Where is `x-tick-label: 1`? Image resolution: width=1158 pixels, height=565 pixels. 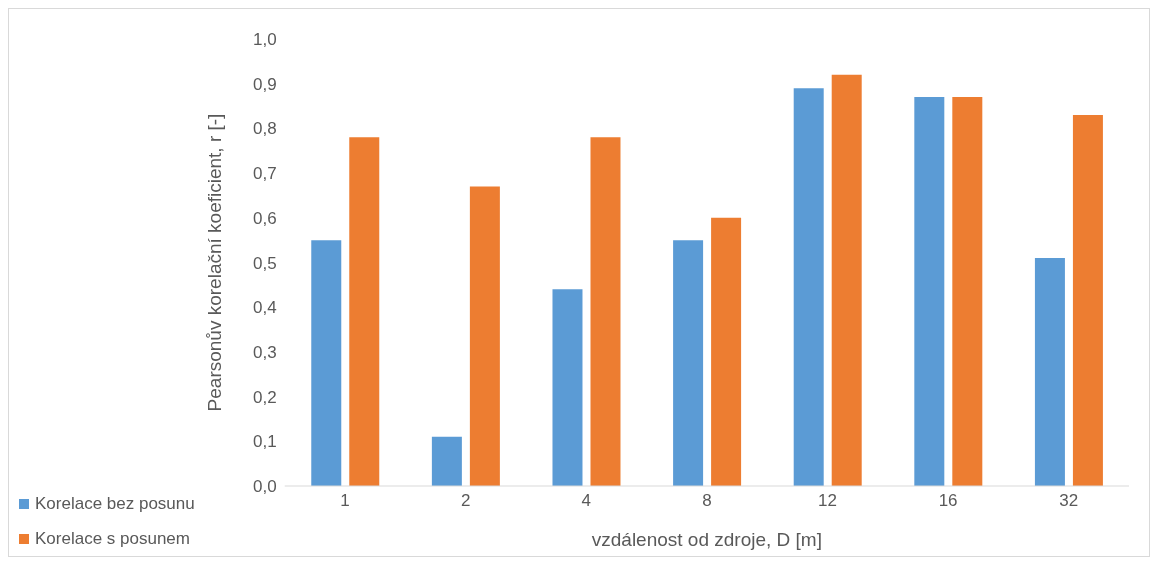 x-tick-label: 1 is located at coordinates (345, 501).